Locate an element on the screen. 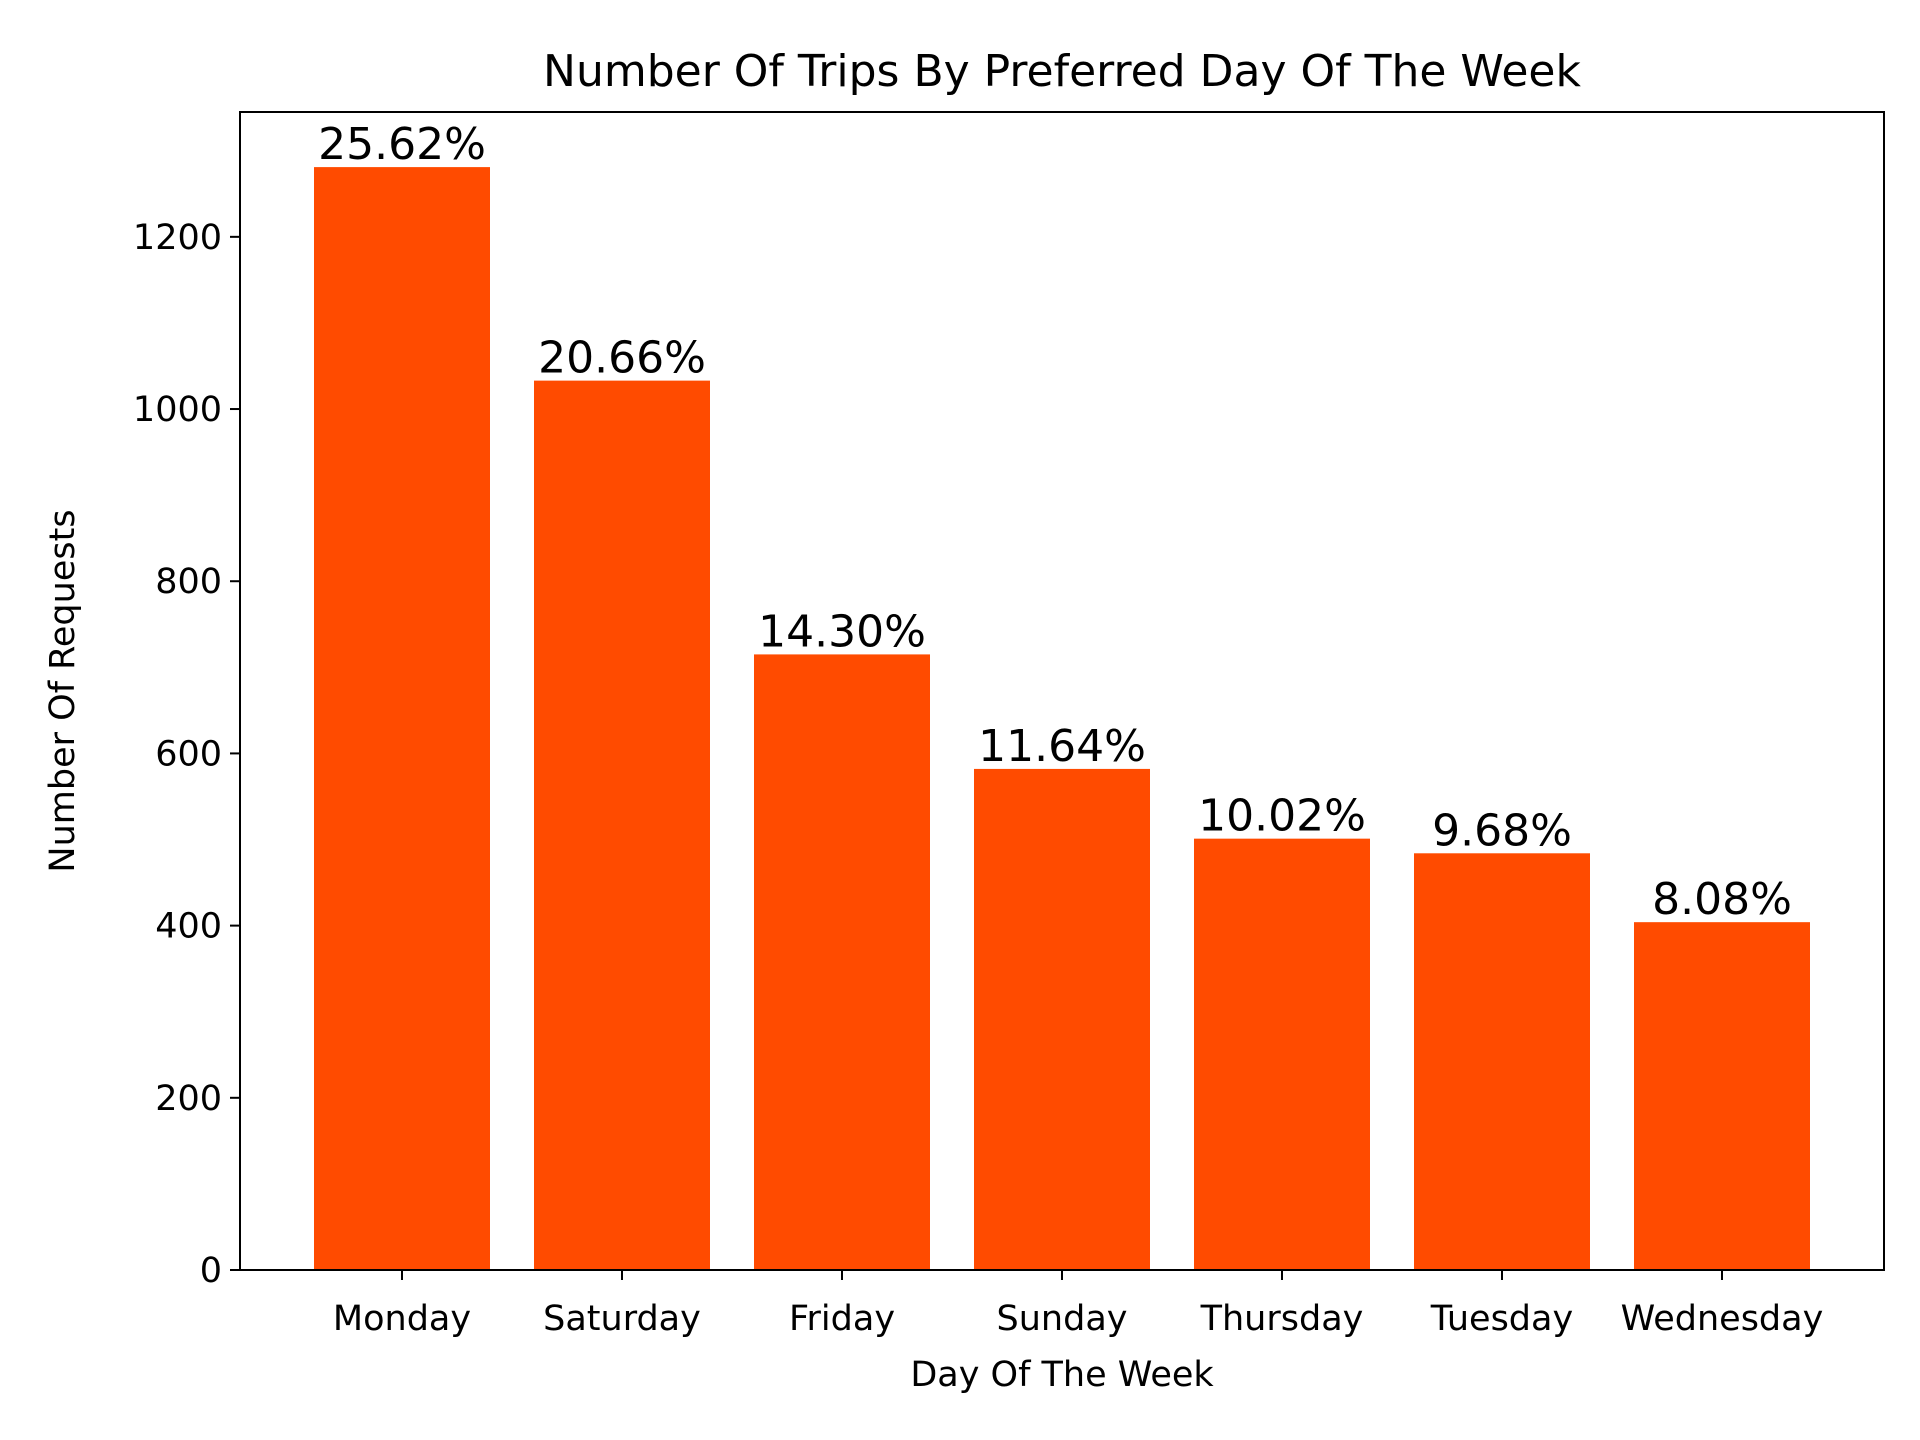 The height and width of the screenshot is (1440, 1920). data-label-tuesday: 9.68% is located at coordinates (1502, 830).